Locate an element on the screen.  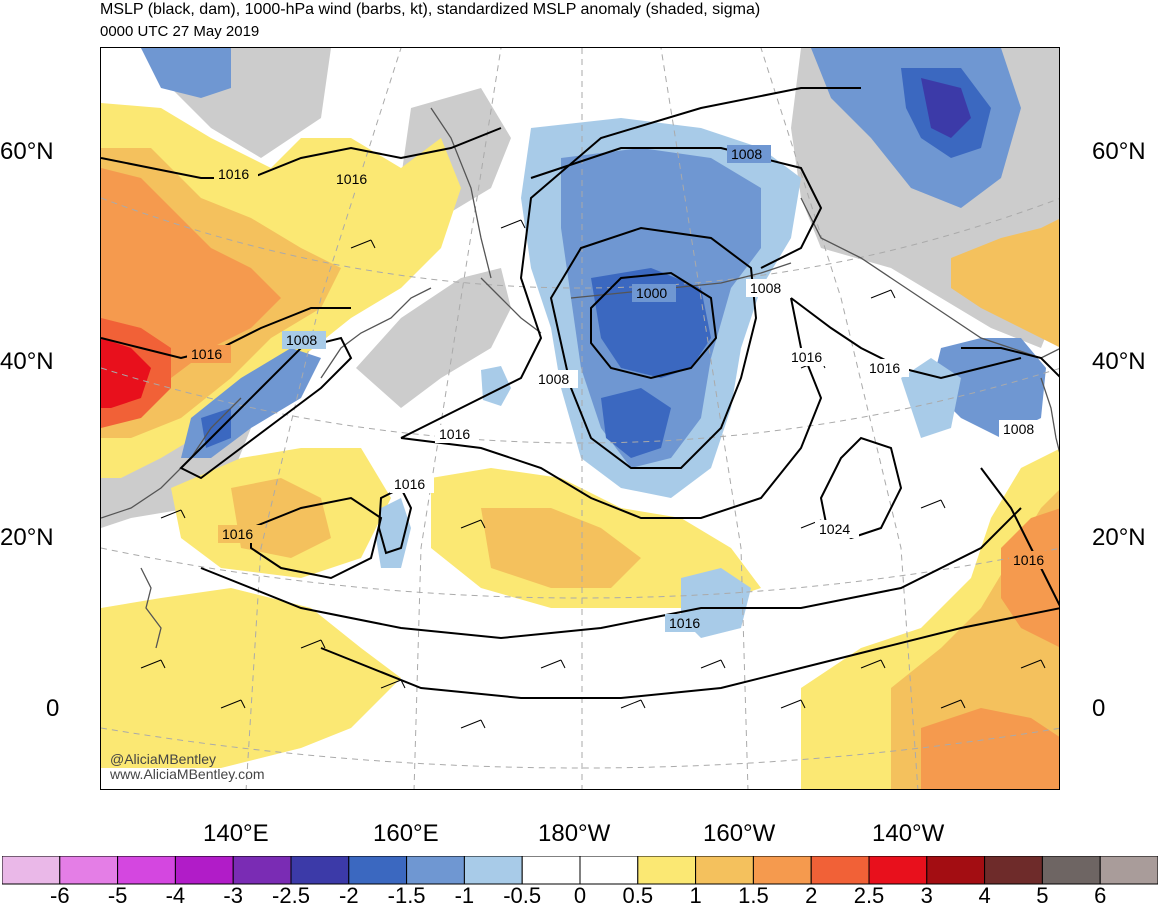
coast-japan is located at coordinates (376, 333).